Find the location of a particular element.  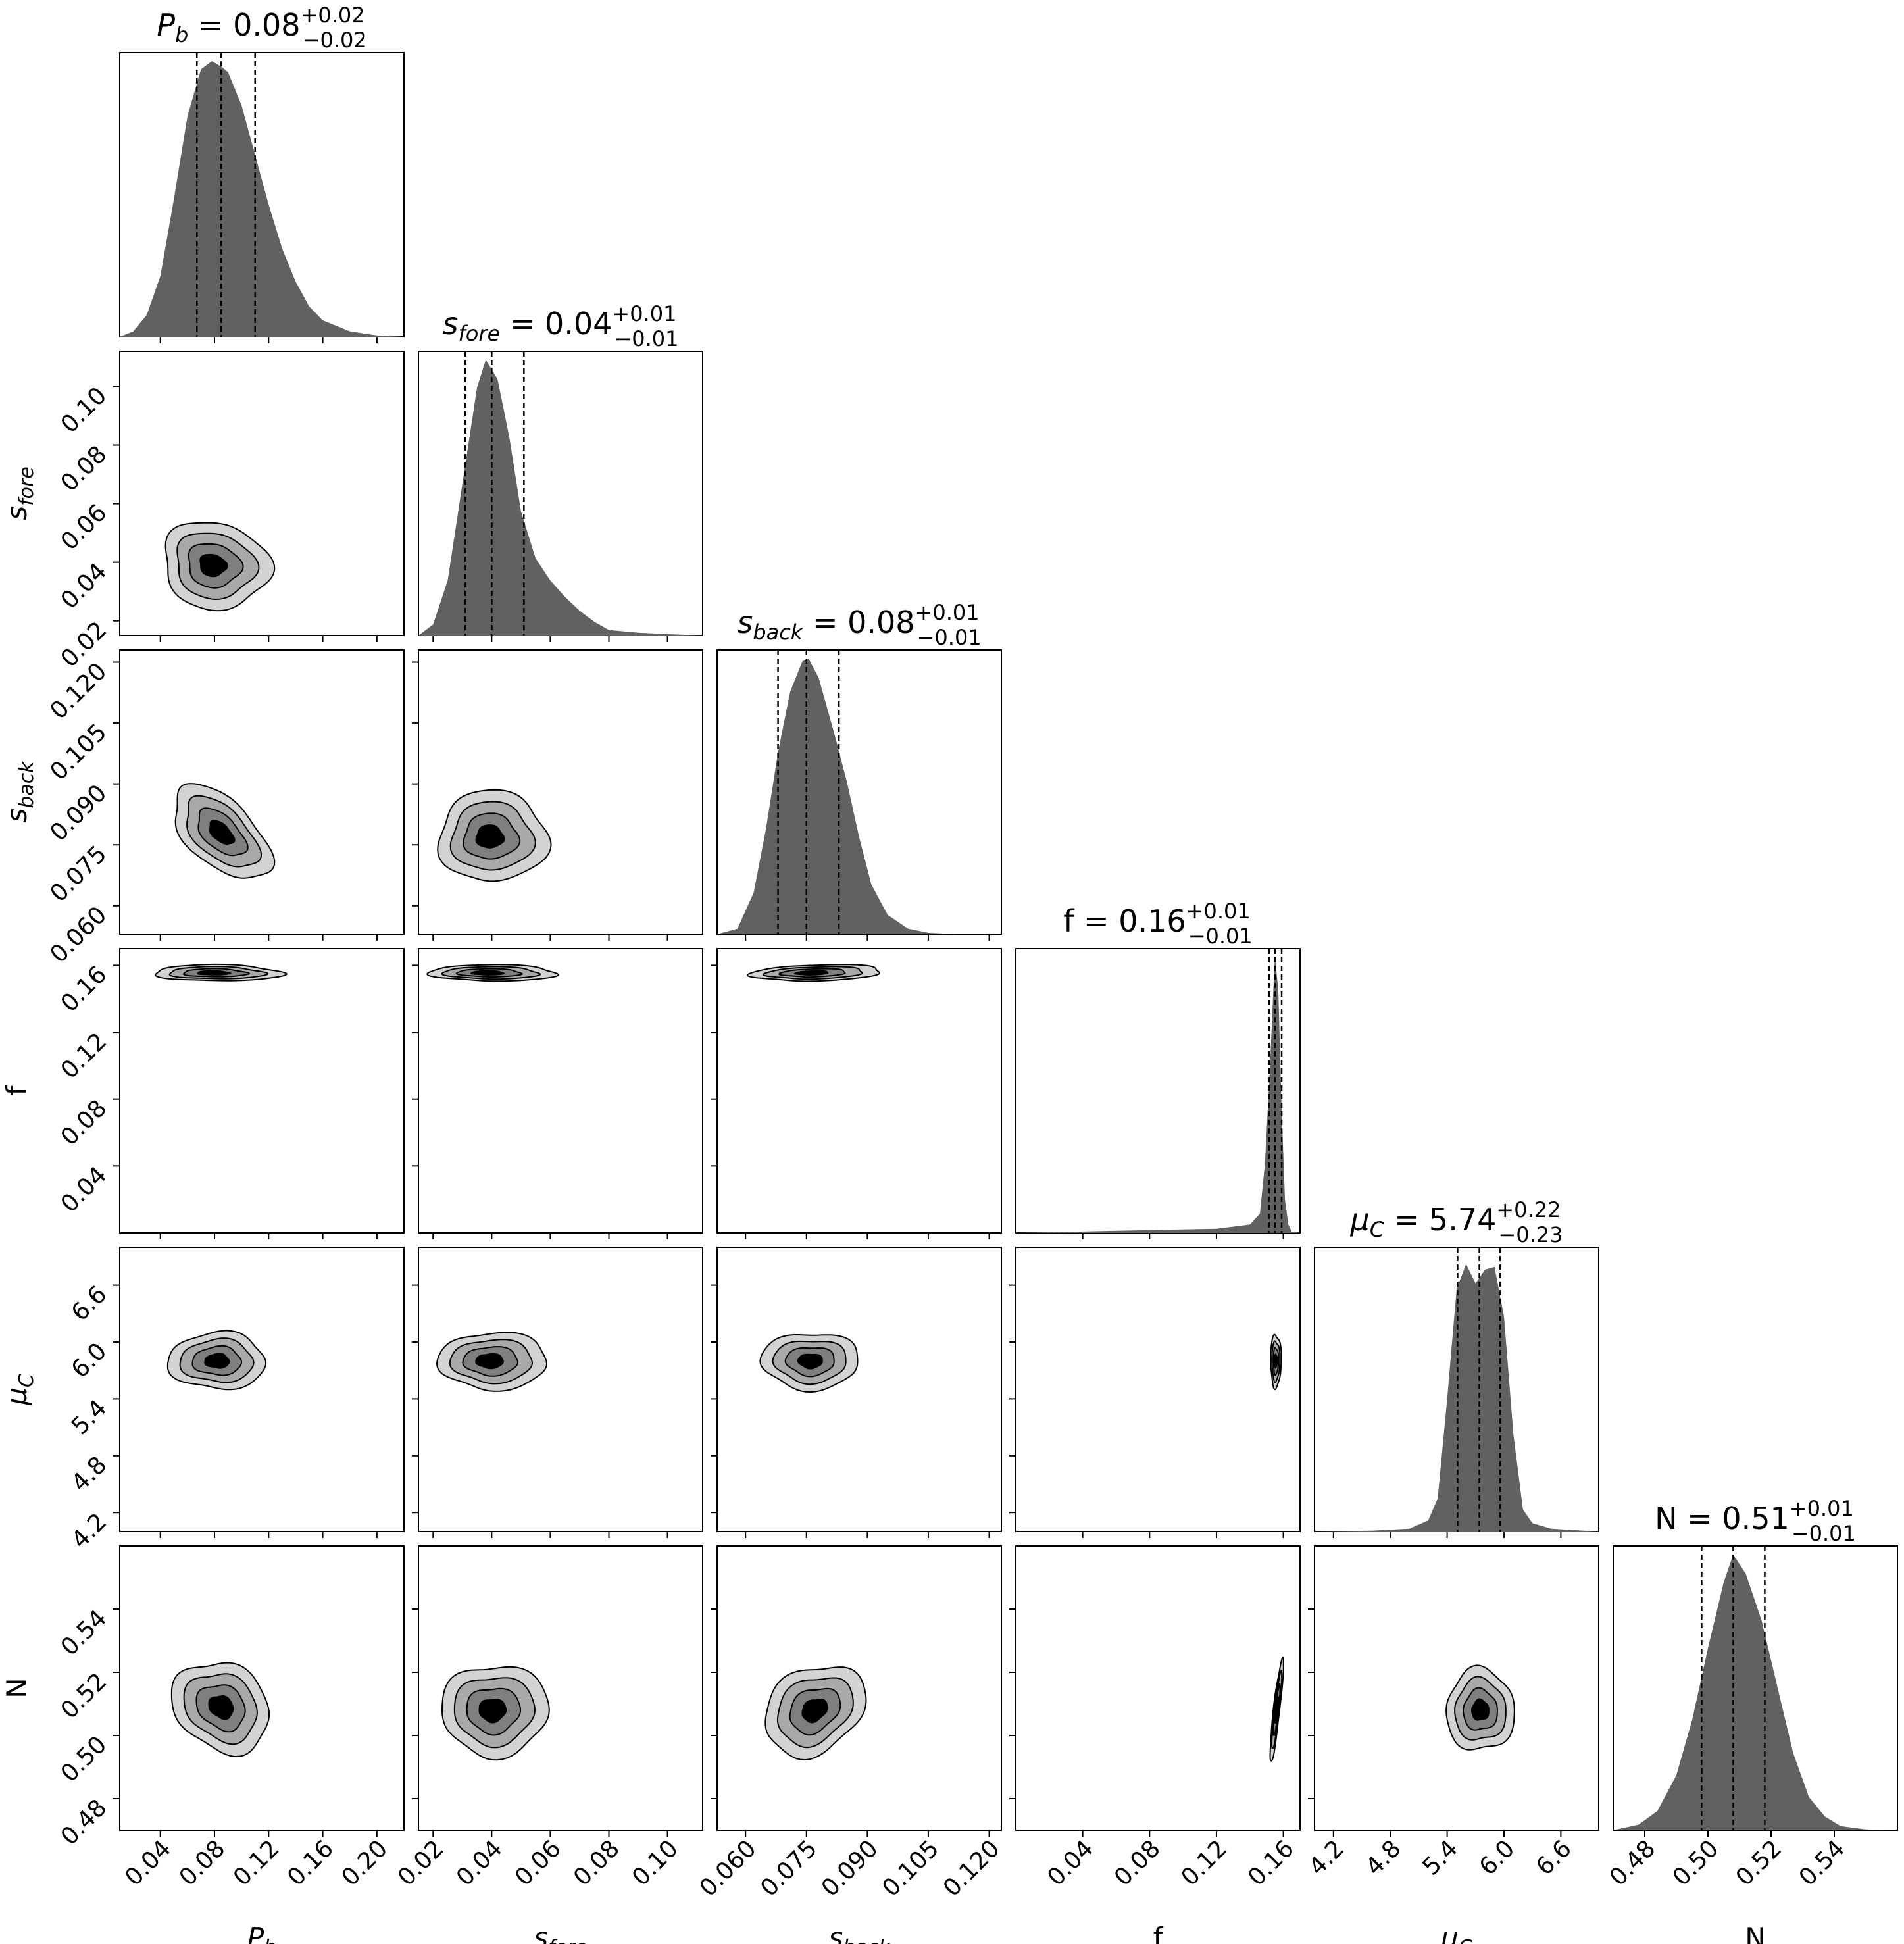

x-tick-label-f: 0.08 is located at coordinates (1137, 1863).